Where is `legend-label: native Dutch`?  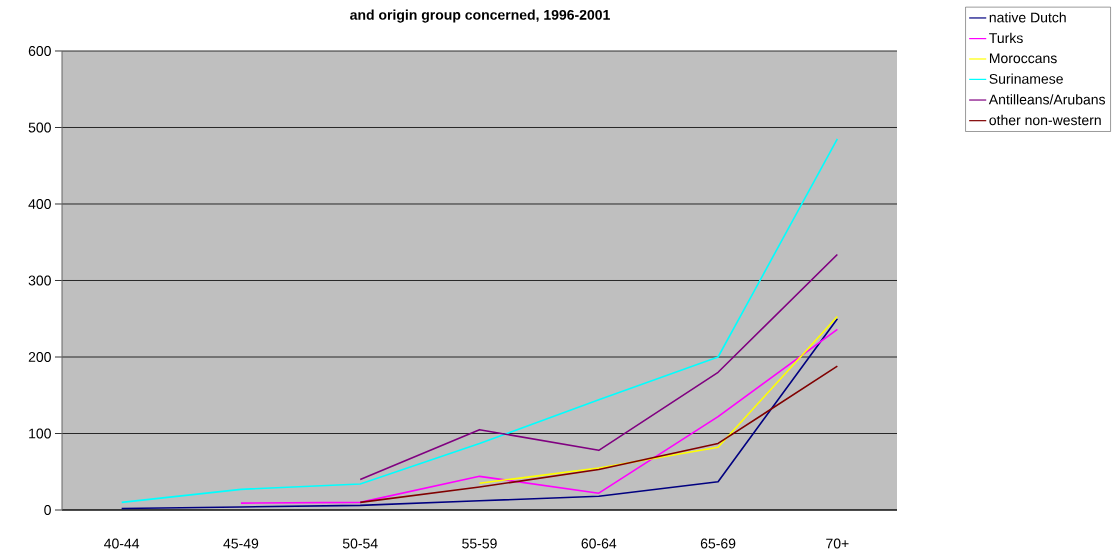 legend-label: native Dutch is located at coordinates (1027, 17).